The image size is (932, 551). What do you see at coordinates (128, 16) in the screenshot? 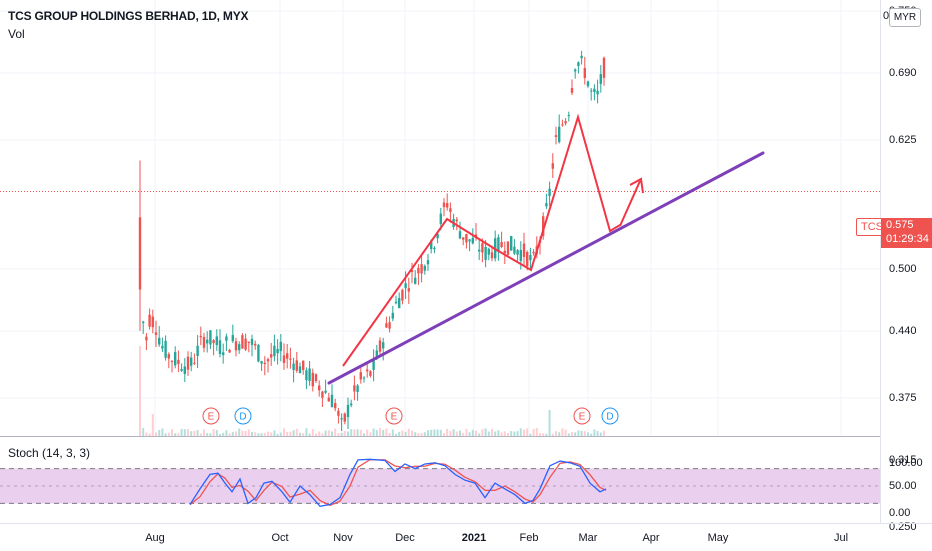
I see `chart-title: TCS GROUP HOLDINGS BERHAD, 1D, MYX` at bounding box center [128, 16].